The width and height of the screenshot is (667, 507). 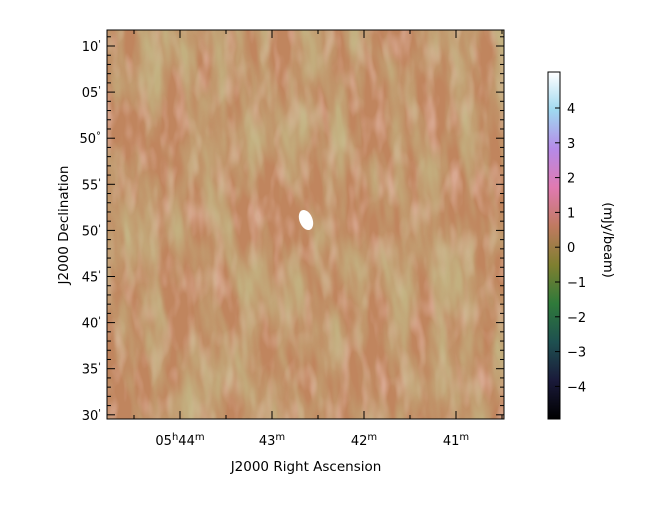 I want to click on y-tick-label: 35', so click(x=91, y=370).